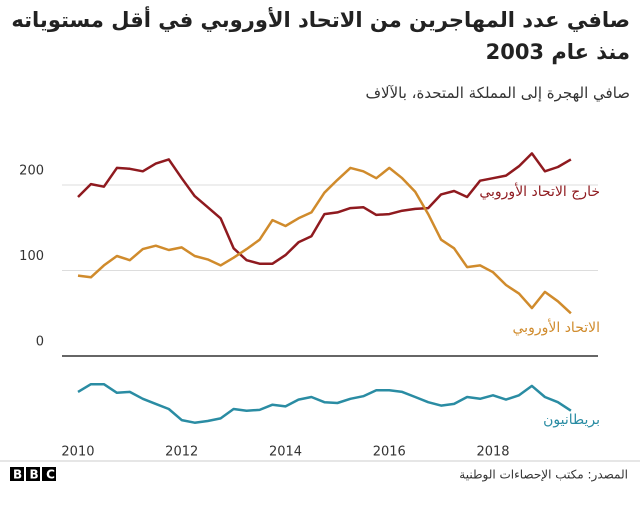 The width and height of the screenshot is (640, 508). Describe the element at coordinates (40, 342) in the screenshot. I see `y-tick-label: 0` at that location.